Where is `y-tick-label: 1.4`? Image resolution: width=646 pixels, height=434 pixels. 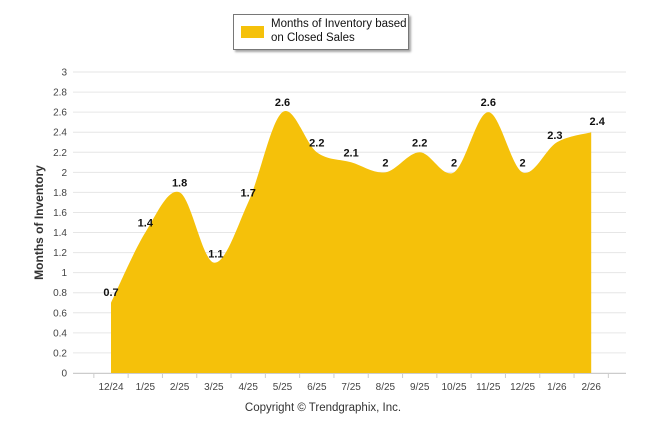
y-tick-label: 1.4 is located at coordinates (60, 233).